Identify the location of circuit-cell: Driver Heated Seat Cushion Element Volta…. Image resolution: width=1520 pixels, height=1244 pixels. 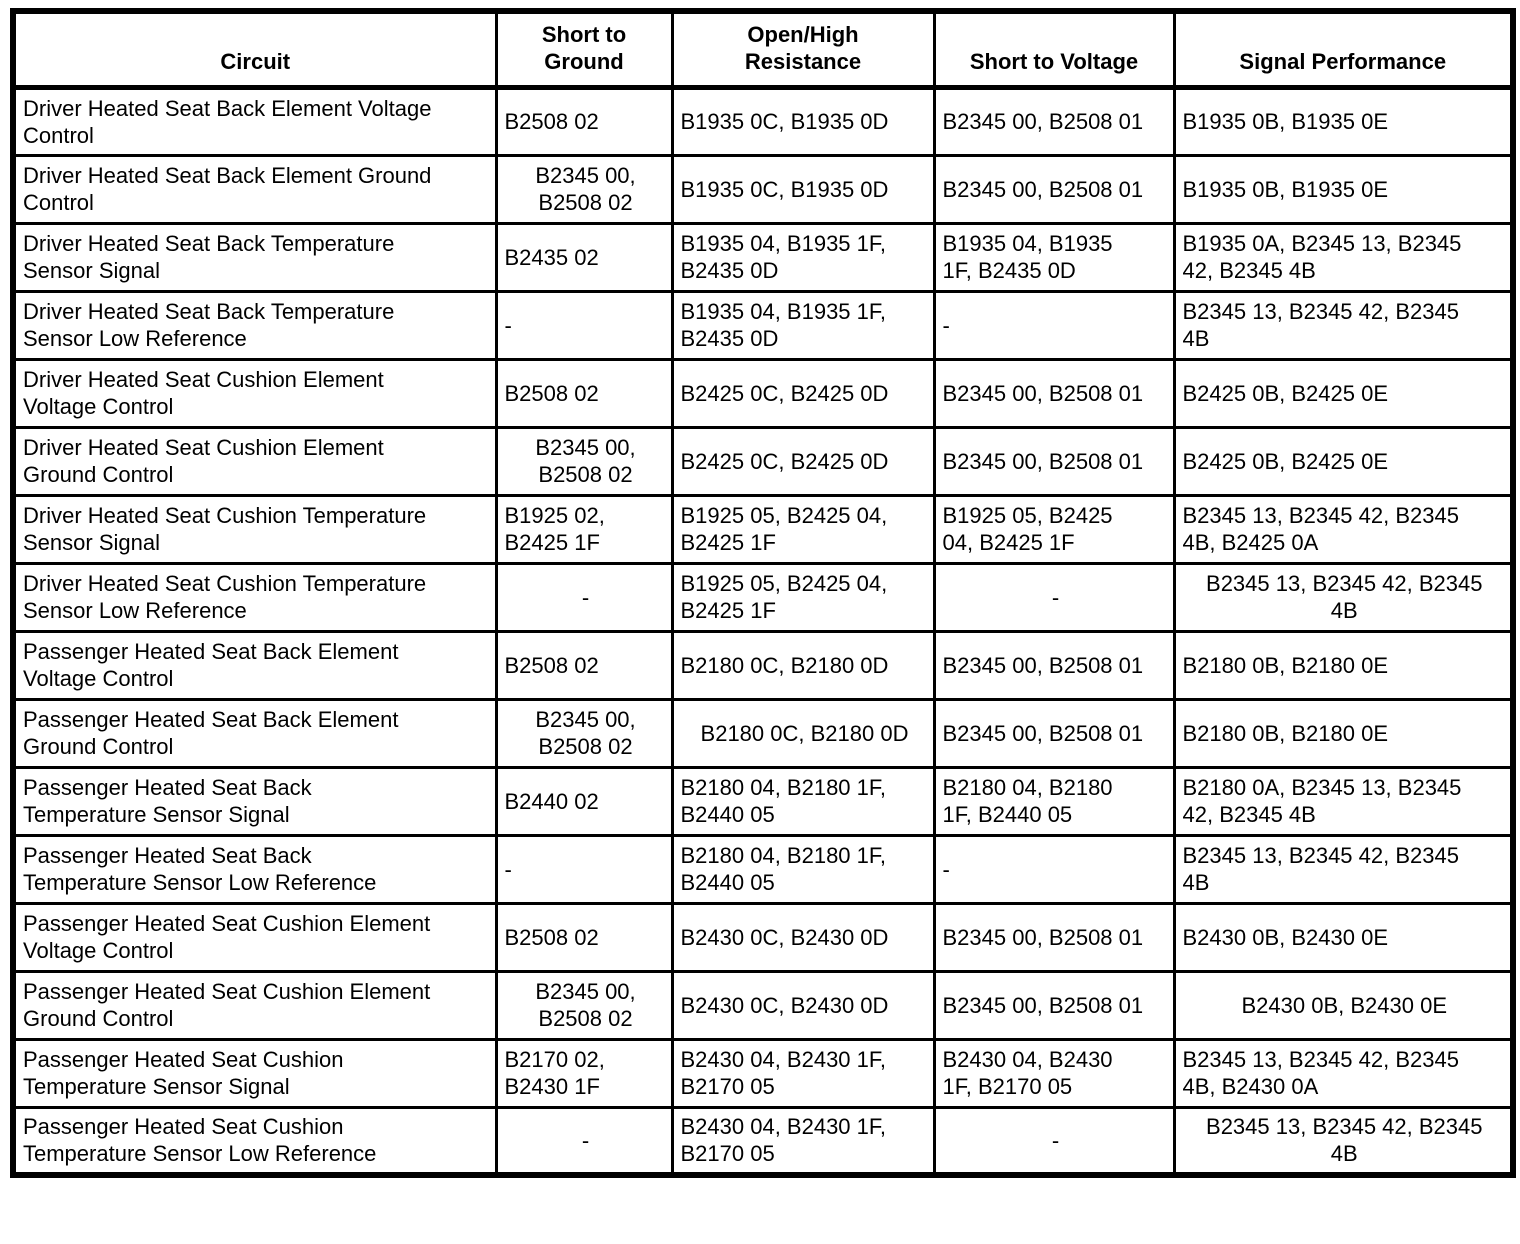
(254, 393).